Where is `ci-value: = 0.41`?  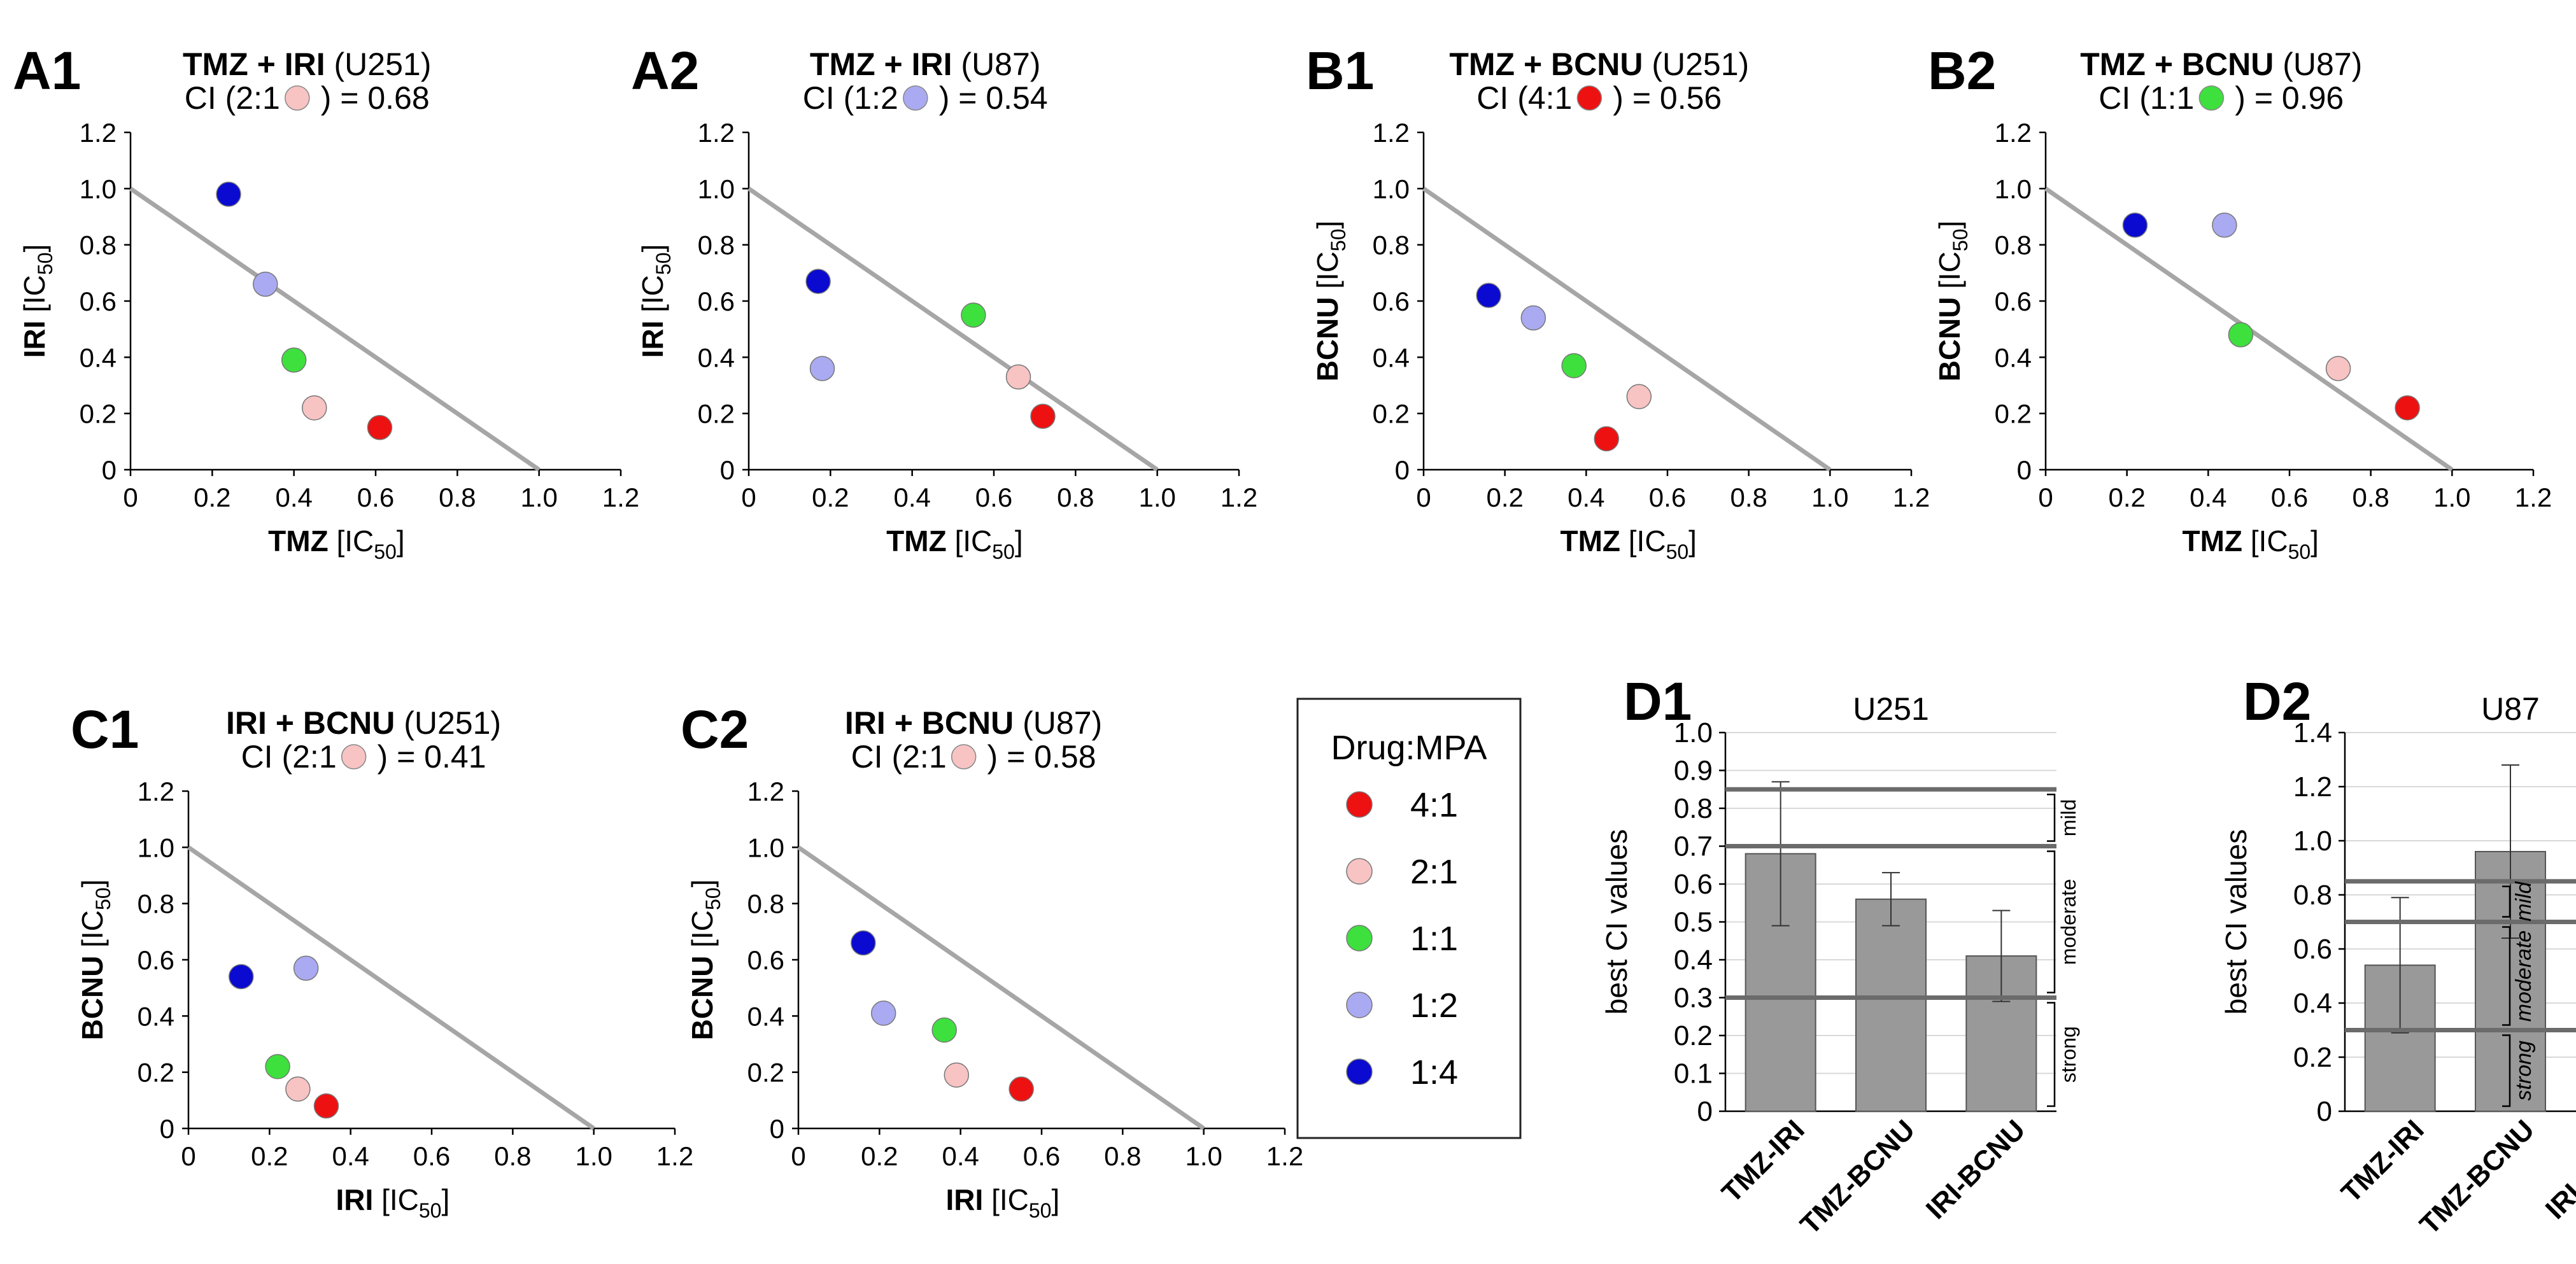 ci-value: = 0.41 is located at coordinates (437, 757).